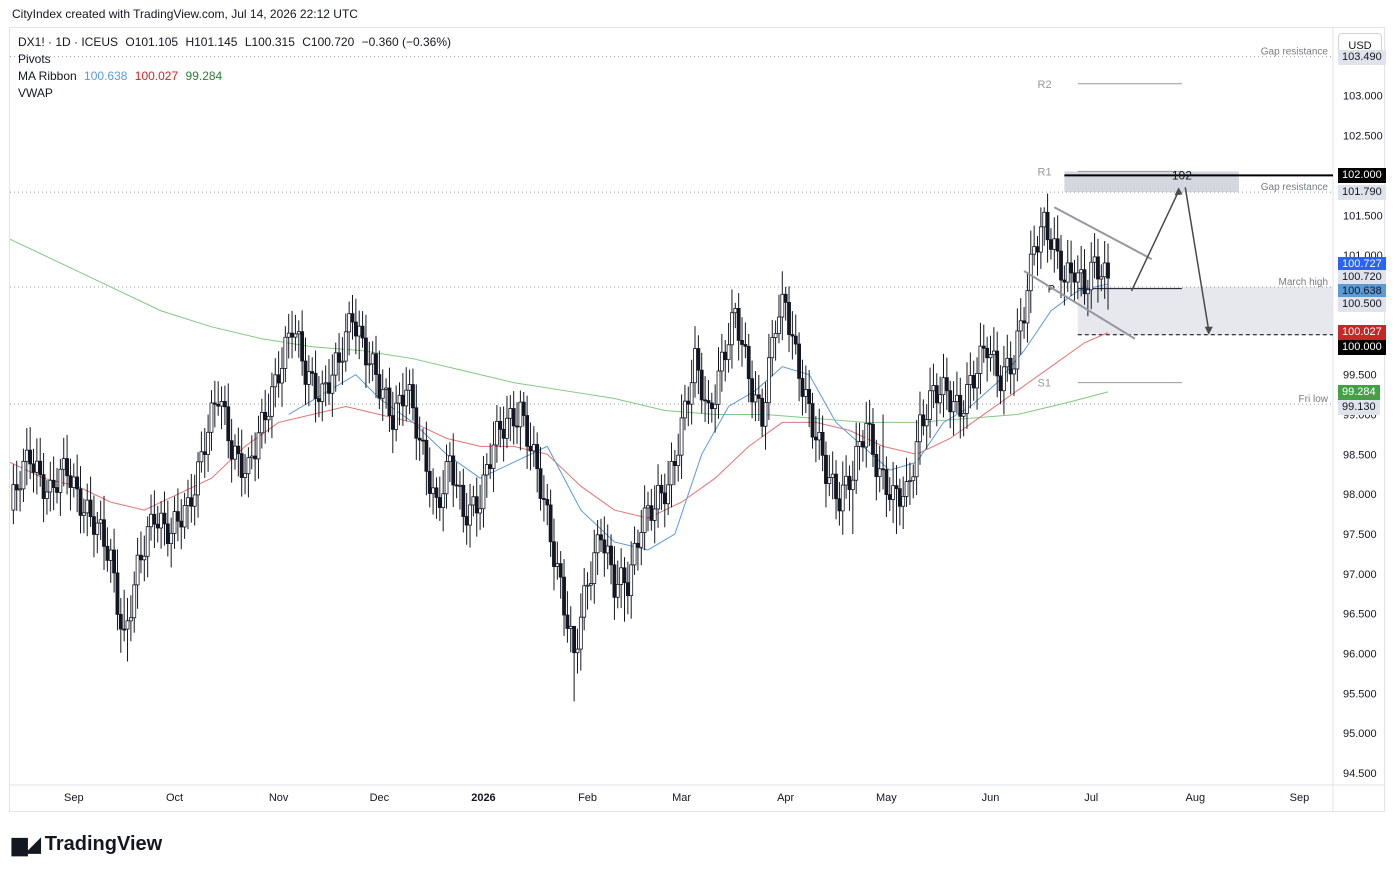 The image size is (1399, 872). I want to click on legend-vwap: VWAP, so click(35, 93).